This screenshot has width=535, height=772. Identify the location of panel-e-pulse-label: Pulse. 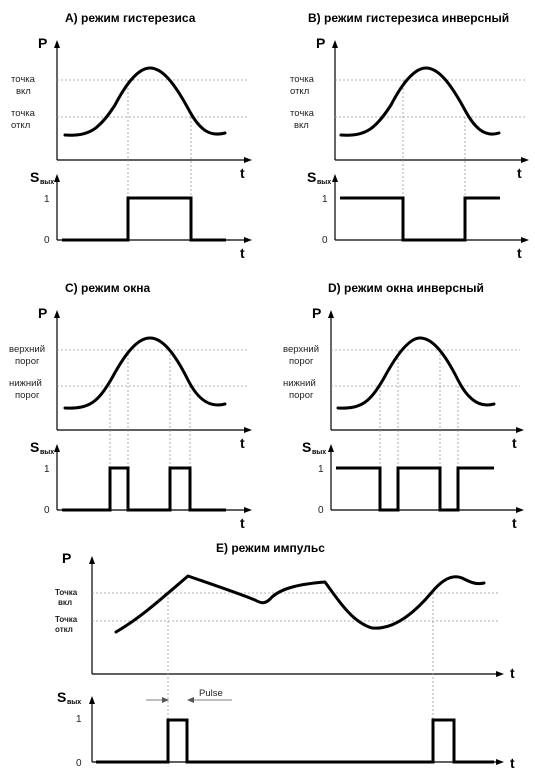
(211, 693).